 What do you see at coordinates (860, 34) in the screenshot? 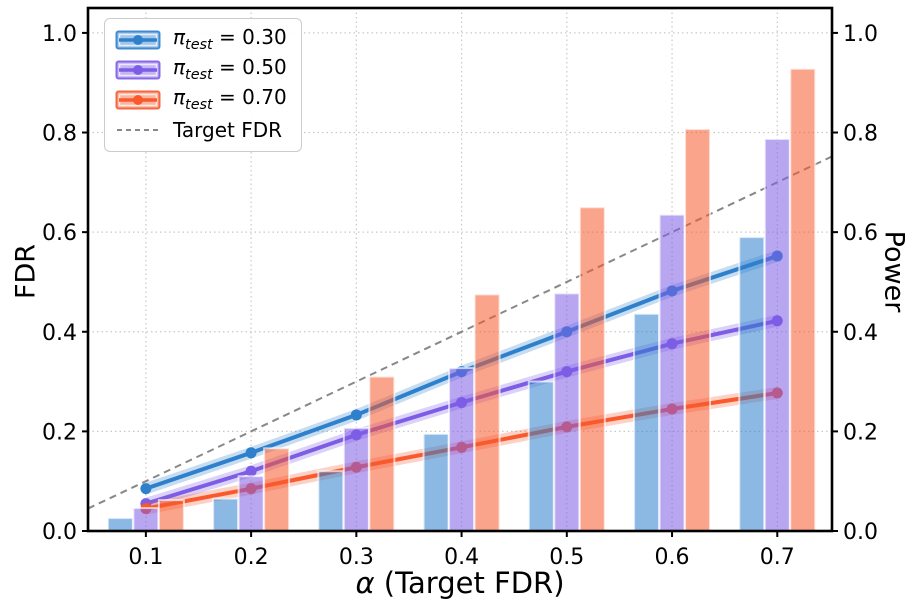
I see `y-tick-label-right: 1.0` at bounding box center [860, 34].